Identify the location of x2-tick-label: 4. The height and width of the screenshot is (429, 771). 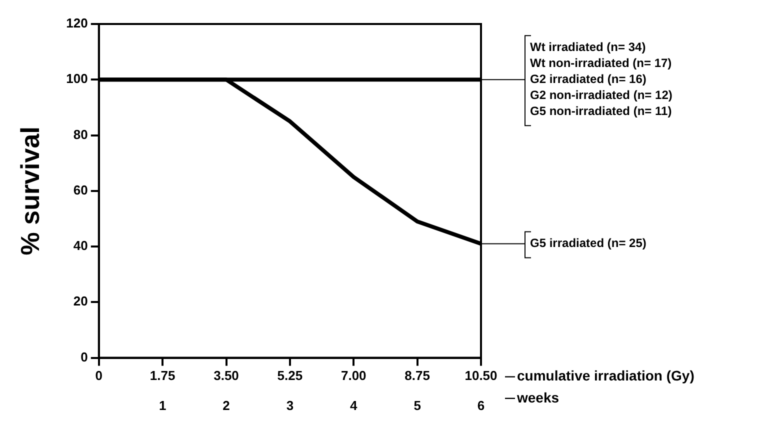
(354, 405).